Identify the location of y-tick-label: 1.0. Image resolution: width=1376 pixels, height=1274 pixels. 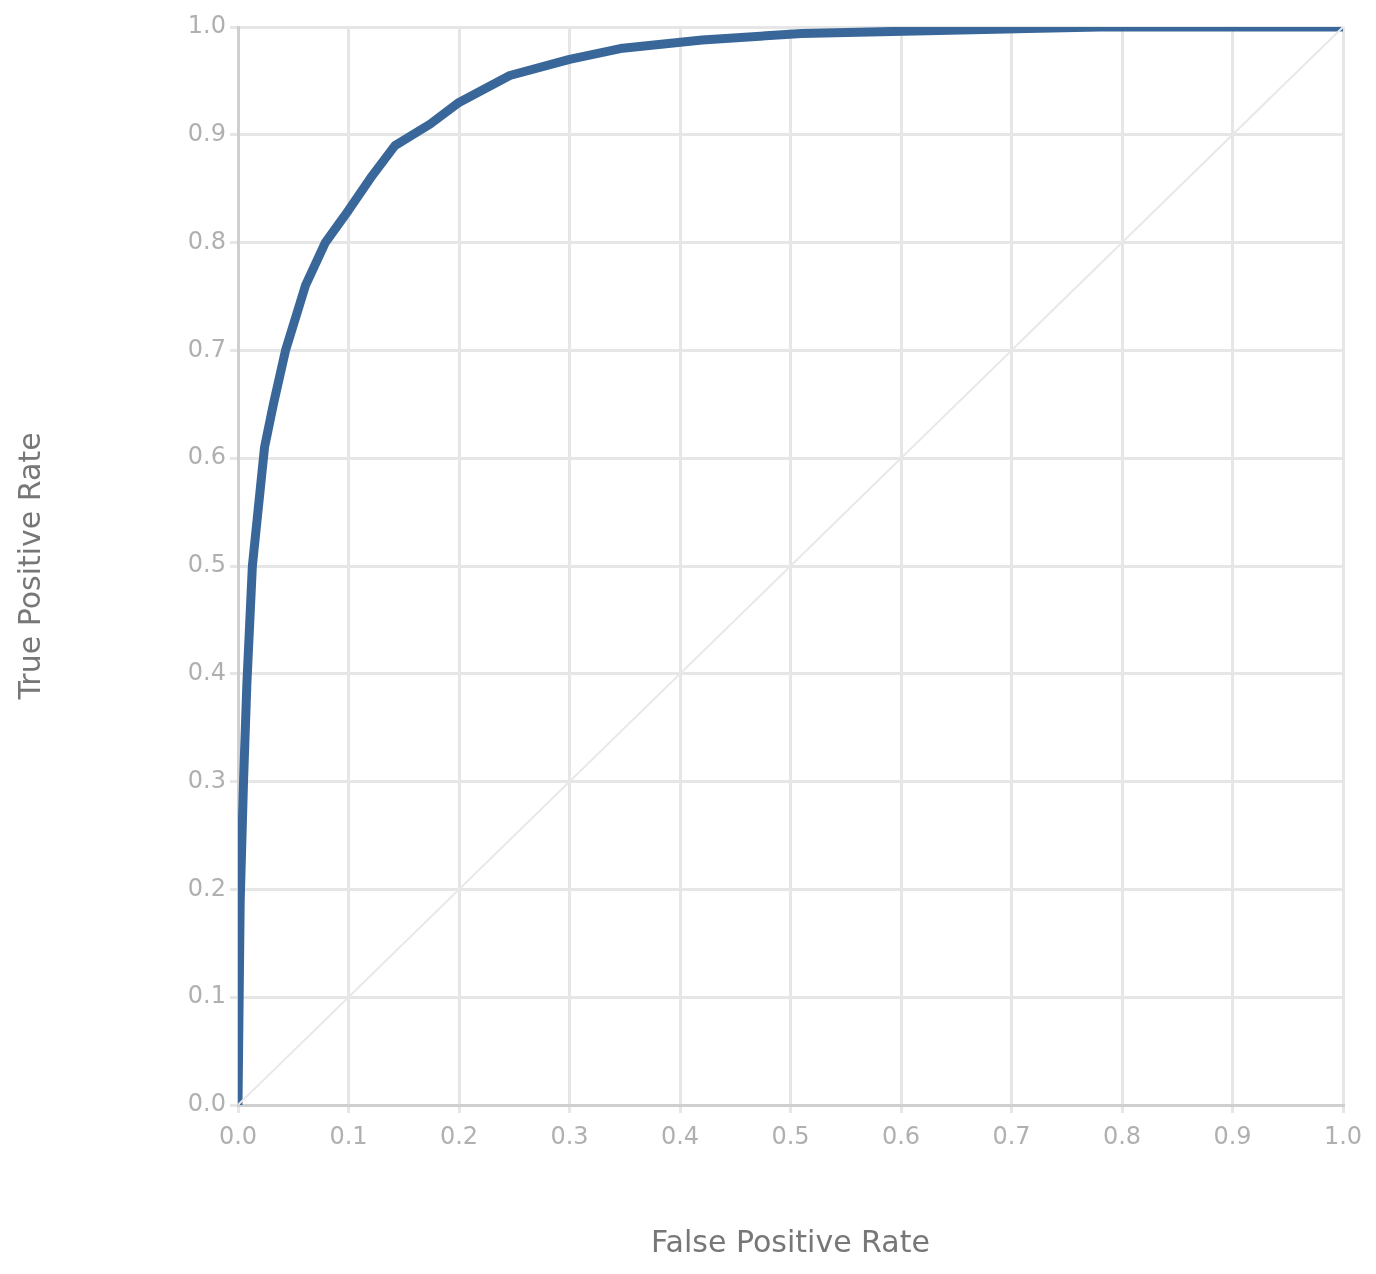
(206, 25).